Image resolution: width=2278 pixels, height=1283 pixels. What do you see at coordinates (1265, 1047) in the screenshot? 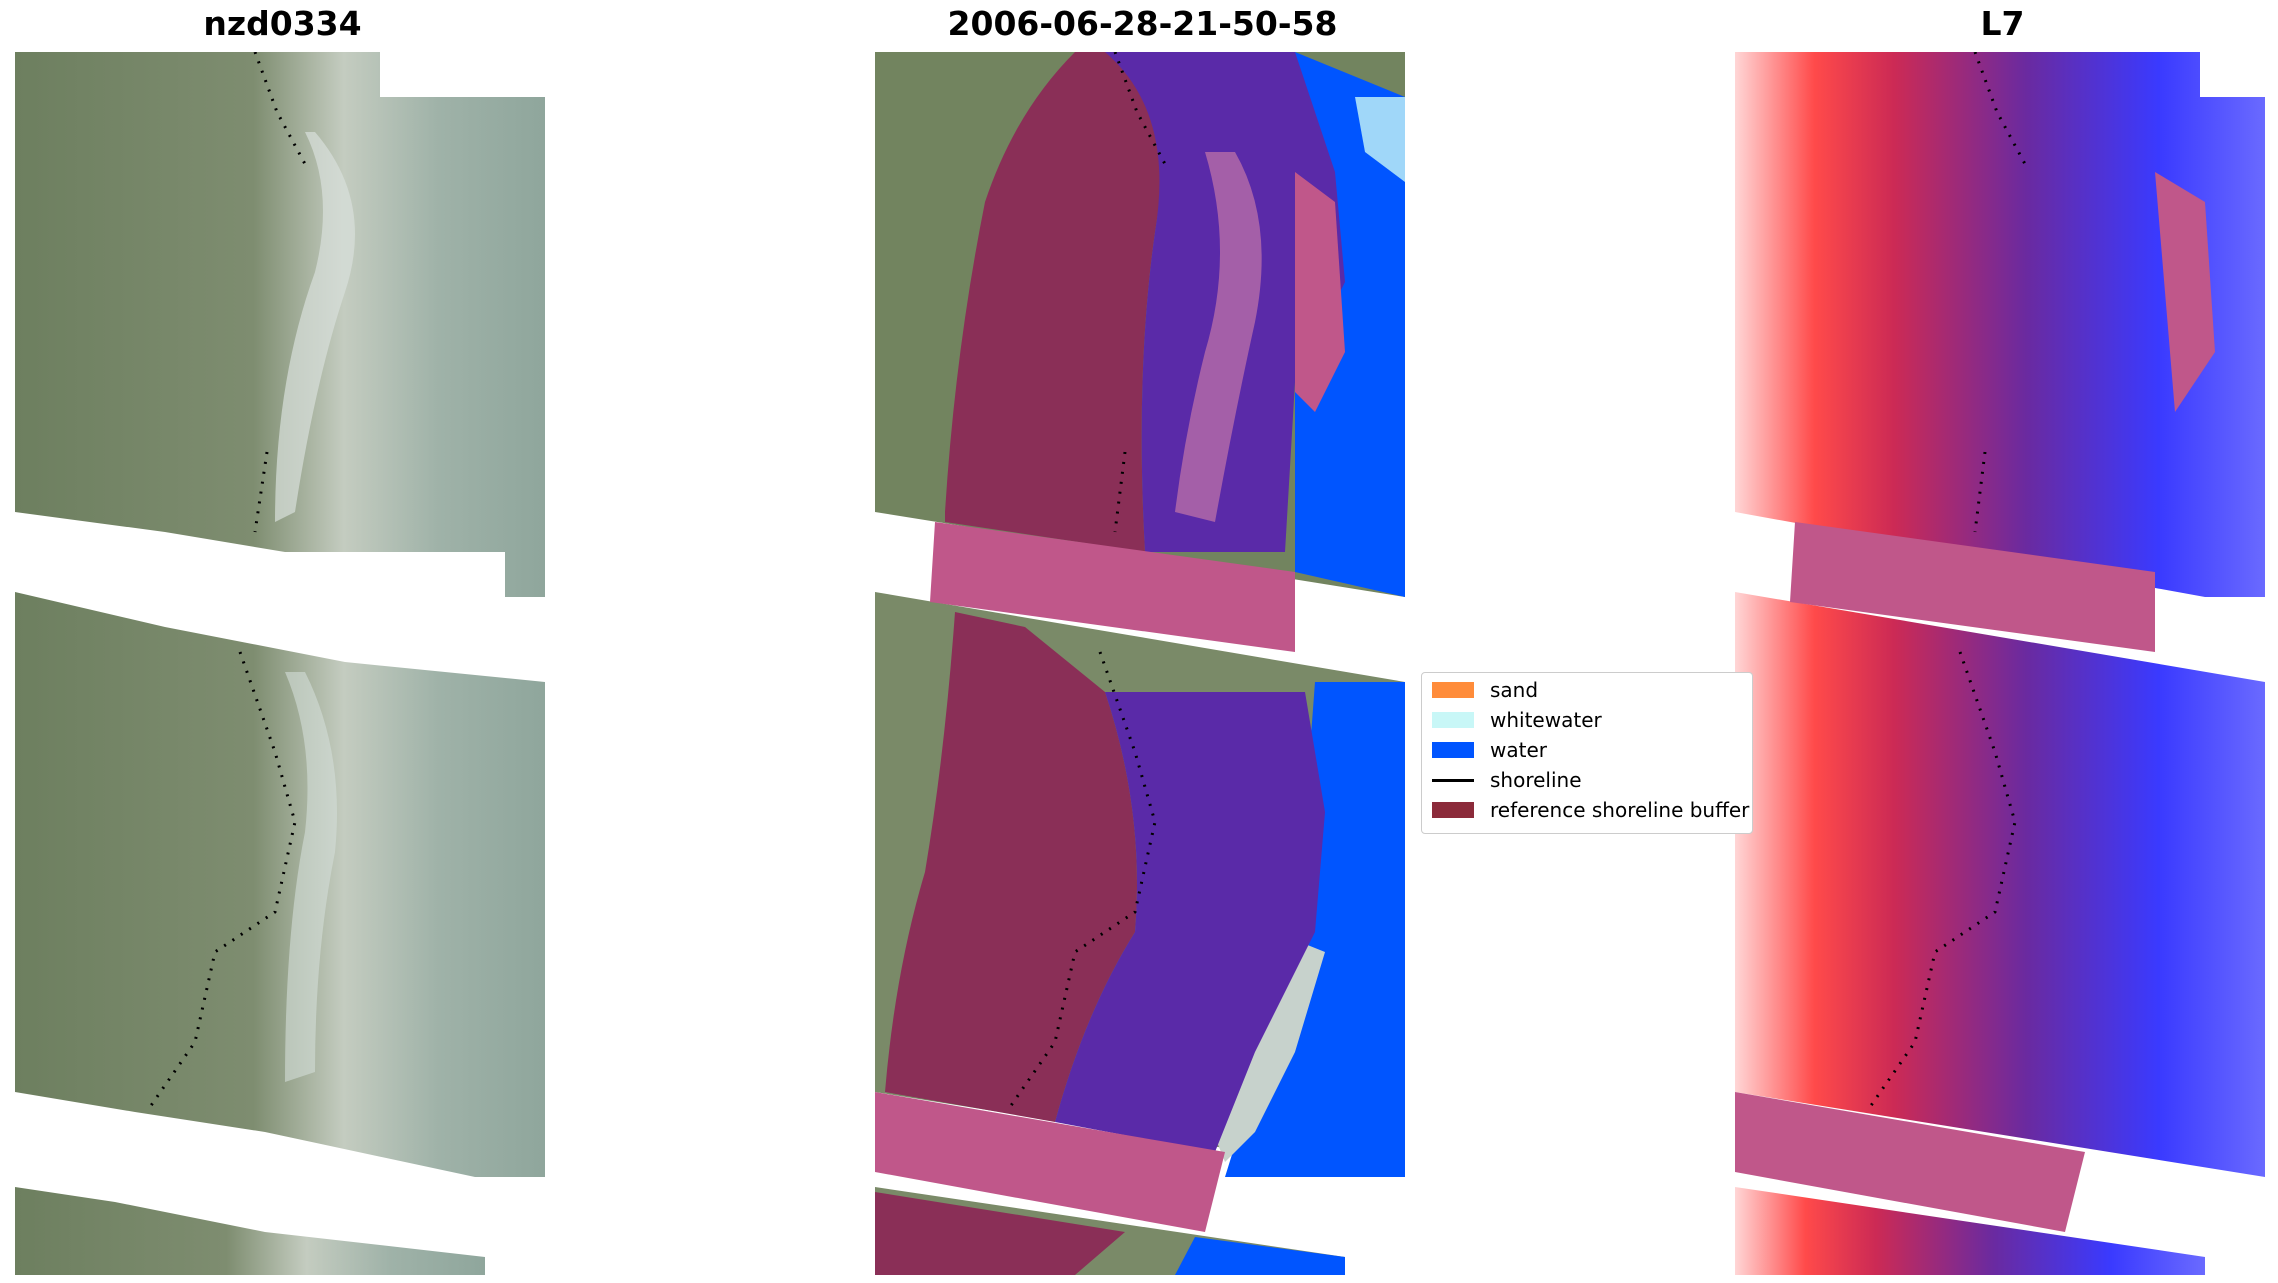
I see `whitewater-class-area` at bounding box center [1265, 1047].